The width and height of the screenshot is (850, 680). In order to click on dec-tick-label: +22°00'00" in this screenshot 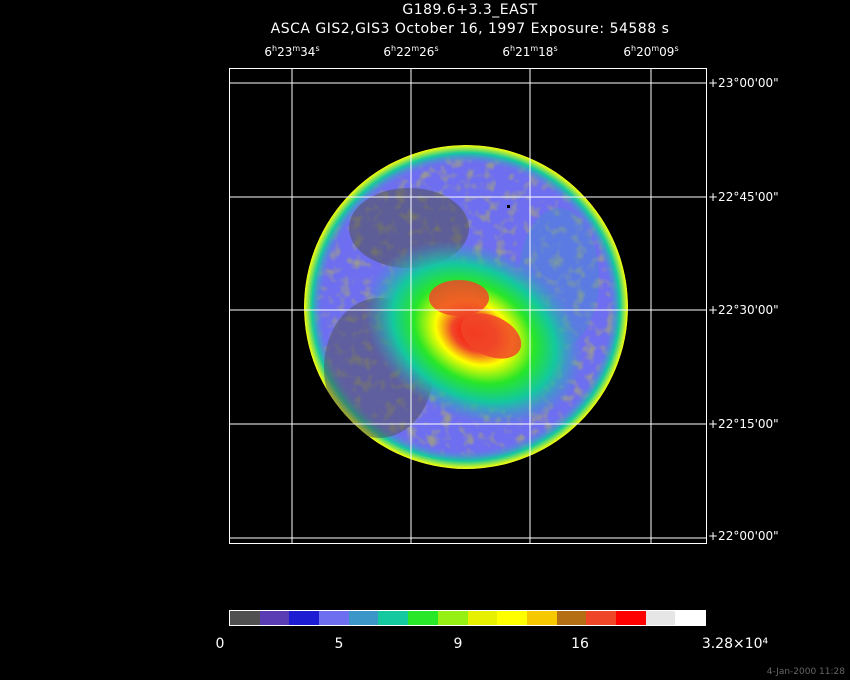, I will do `click(743, 536)`.